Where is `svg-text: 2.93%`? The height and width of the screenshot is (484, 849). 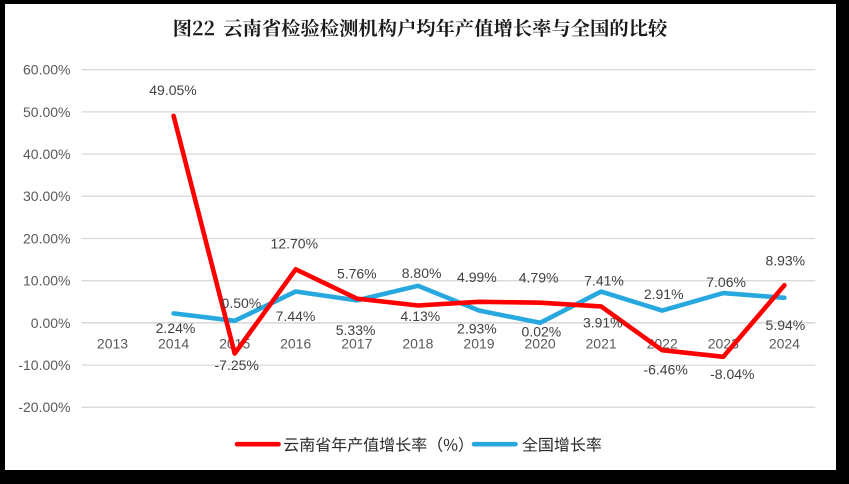
svg-text: 2.93% is located at coordinates (477, 329).